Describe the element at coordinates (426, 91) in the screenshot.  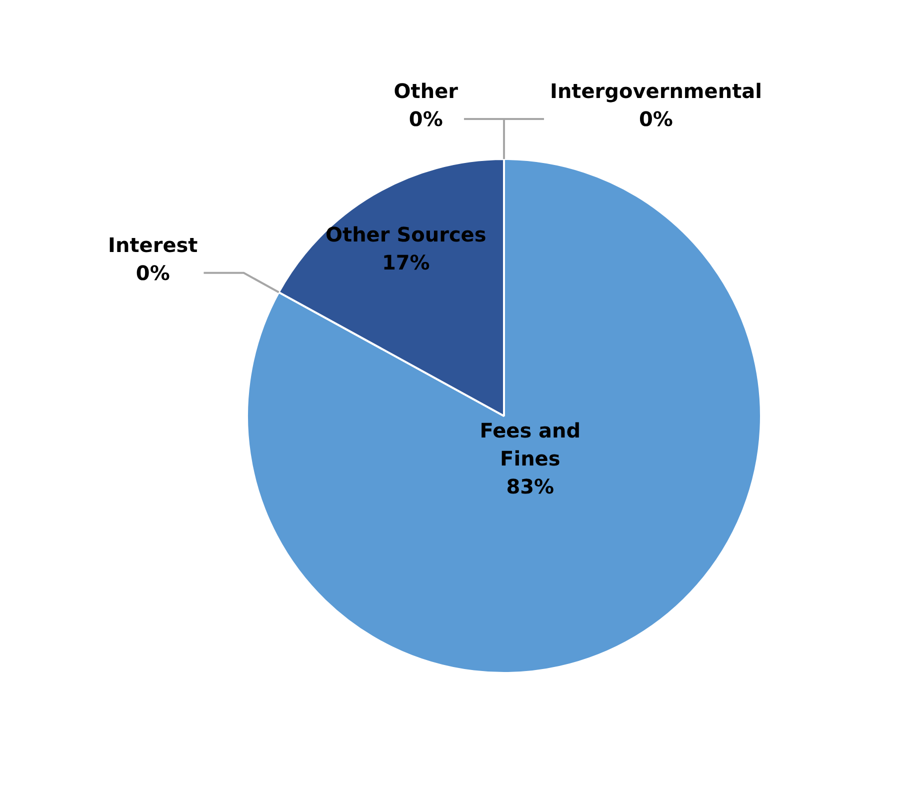
I see `category-label: Other` at that location.